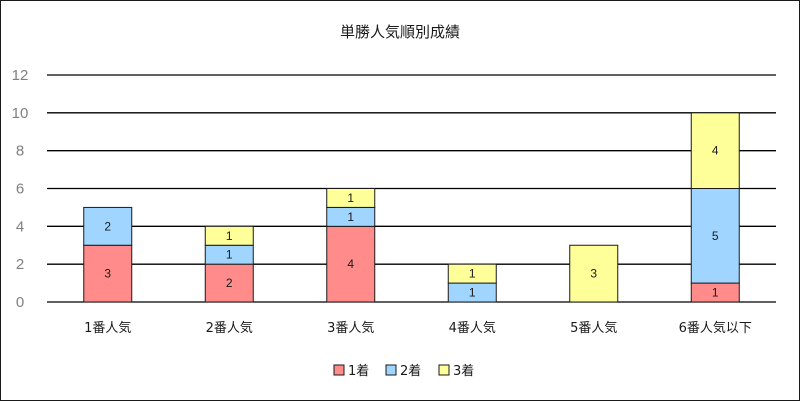 The width and height of the screenshot is (800, 401). I want to click on legend: 1着 2着 3着, so click(403, 371).